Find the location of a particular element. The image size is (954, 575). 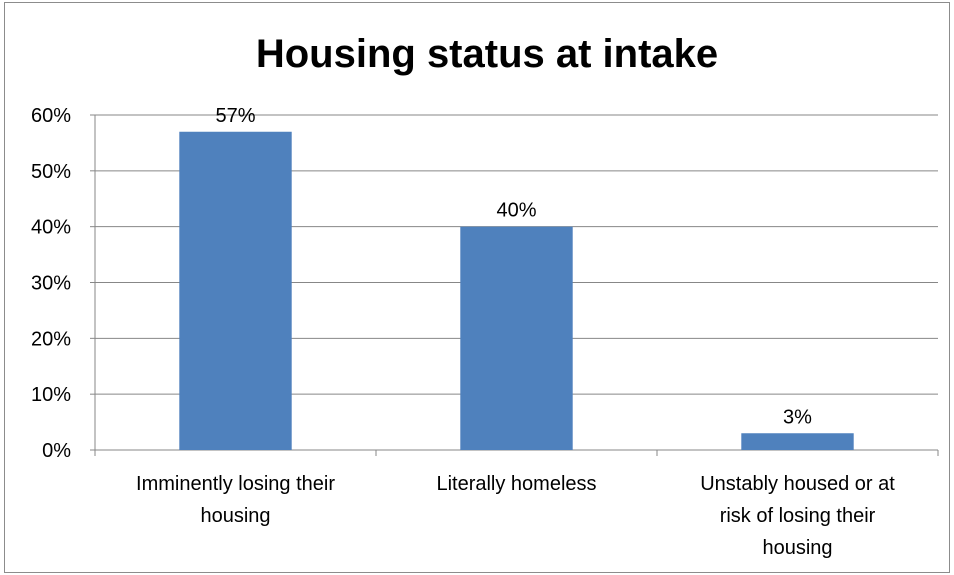

x-tick-label-line: risk of losing their is located at coordinates (798, 516).